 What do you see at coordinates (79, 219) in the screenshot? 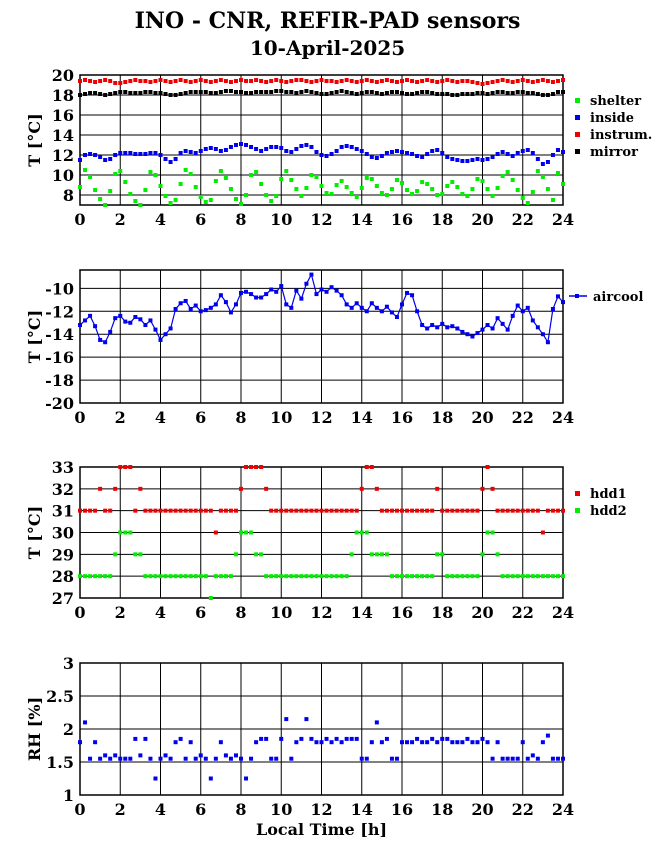
I see `x-tick-label: 0` at bounding box center [79, 219].